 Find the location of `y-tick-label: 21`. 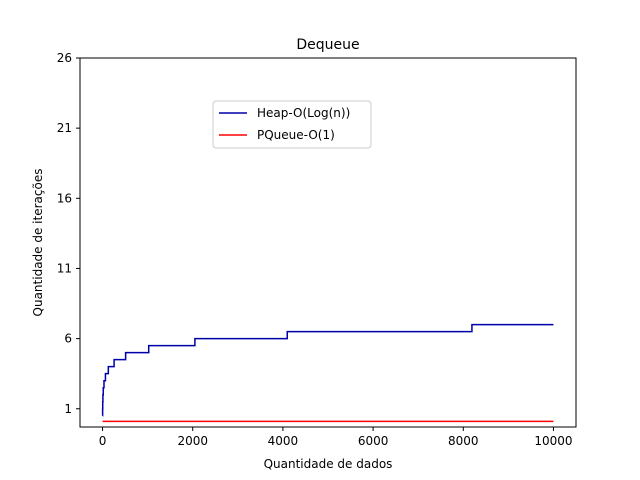

y-tick-label: 21 is located at coordinates (64, 128).